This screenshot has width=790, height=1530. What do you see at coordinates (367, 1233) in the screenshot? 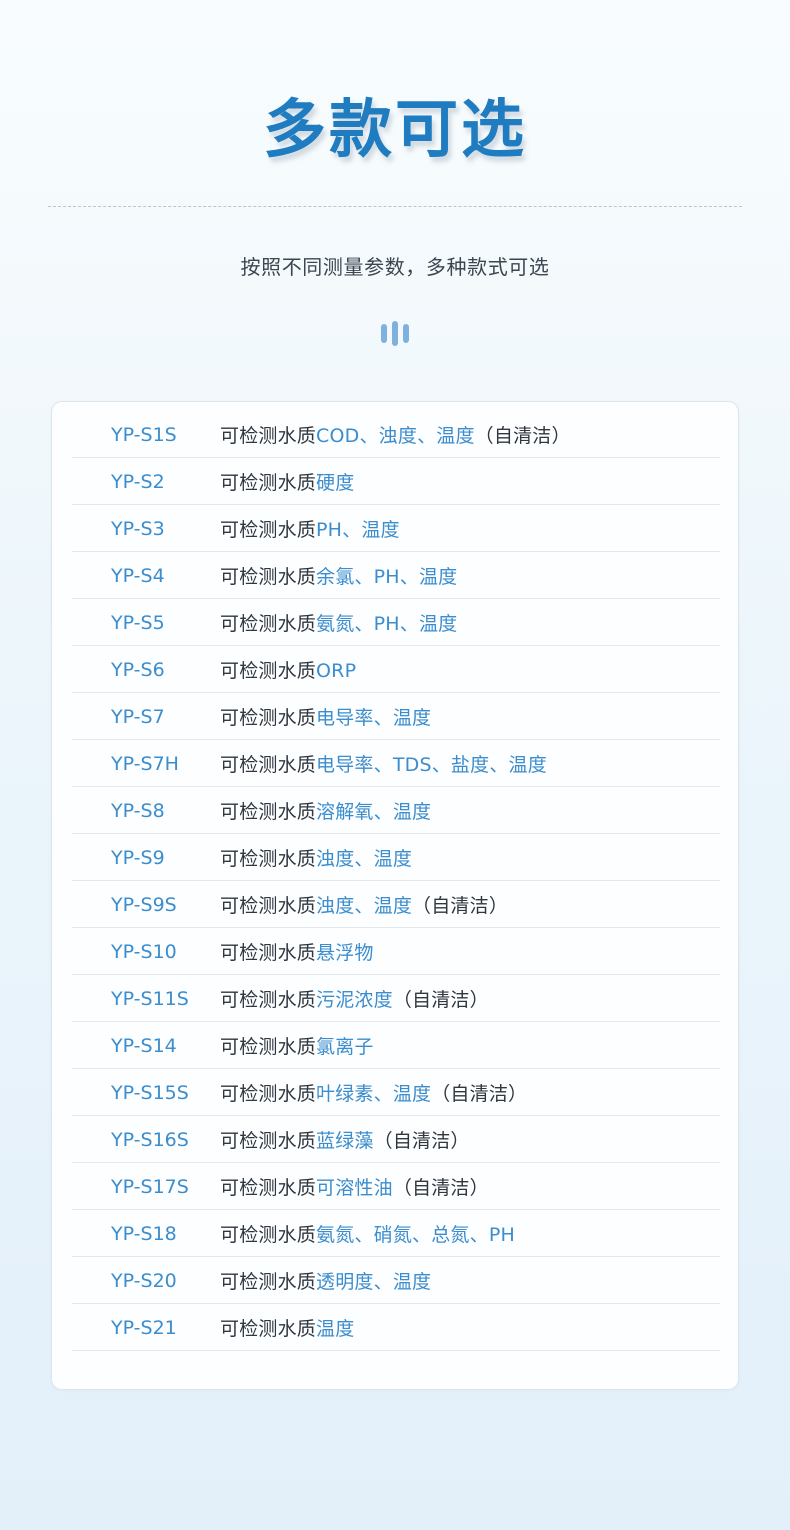
I see `model-description: 可检测水质氨氮、硝氮、总氮、PH` at bounding box center [367, 1233].